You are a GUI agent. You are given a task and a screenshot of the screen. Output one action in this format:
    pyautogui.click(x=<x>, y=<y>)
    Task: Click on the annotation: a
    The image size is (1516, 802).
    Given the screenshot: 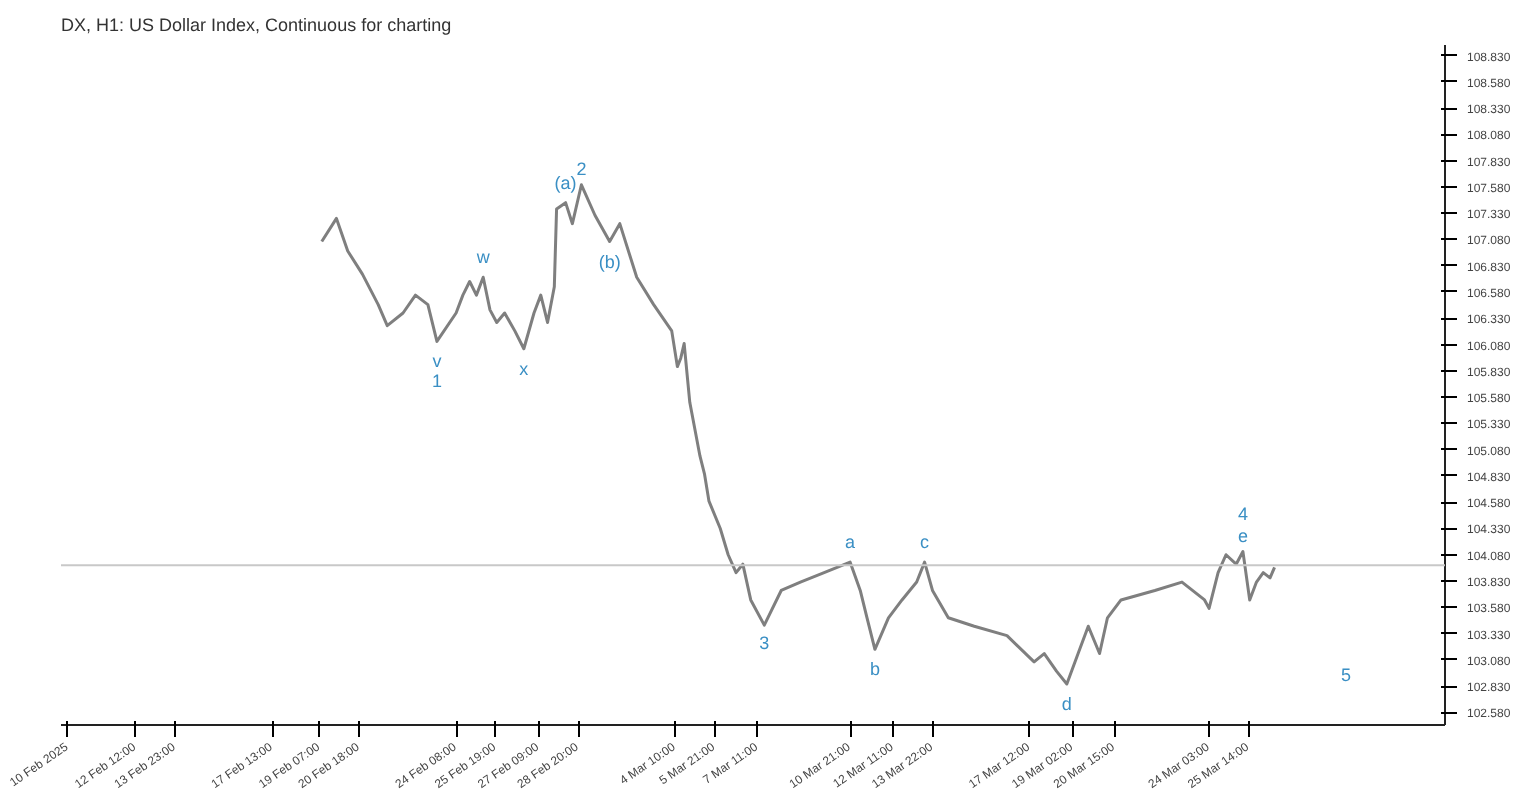 What is the action you would take?
    pyautogui.click(x=850, y=542)
    